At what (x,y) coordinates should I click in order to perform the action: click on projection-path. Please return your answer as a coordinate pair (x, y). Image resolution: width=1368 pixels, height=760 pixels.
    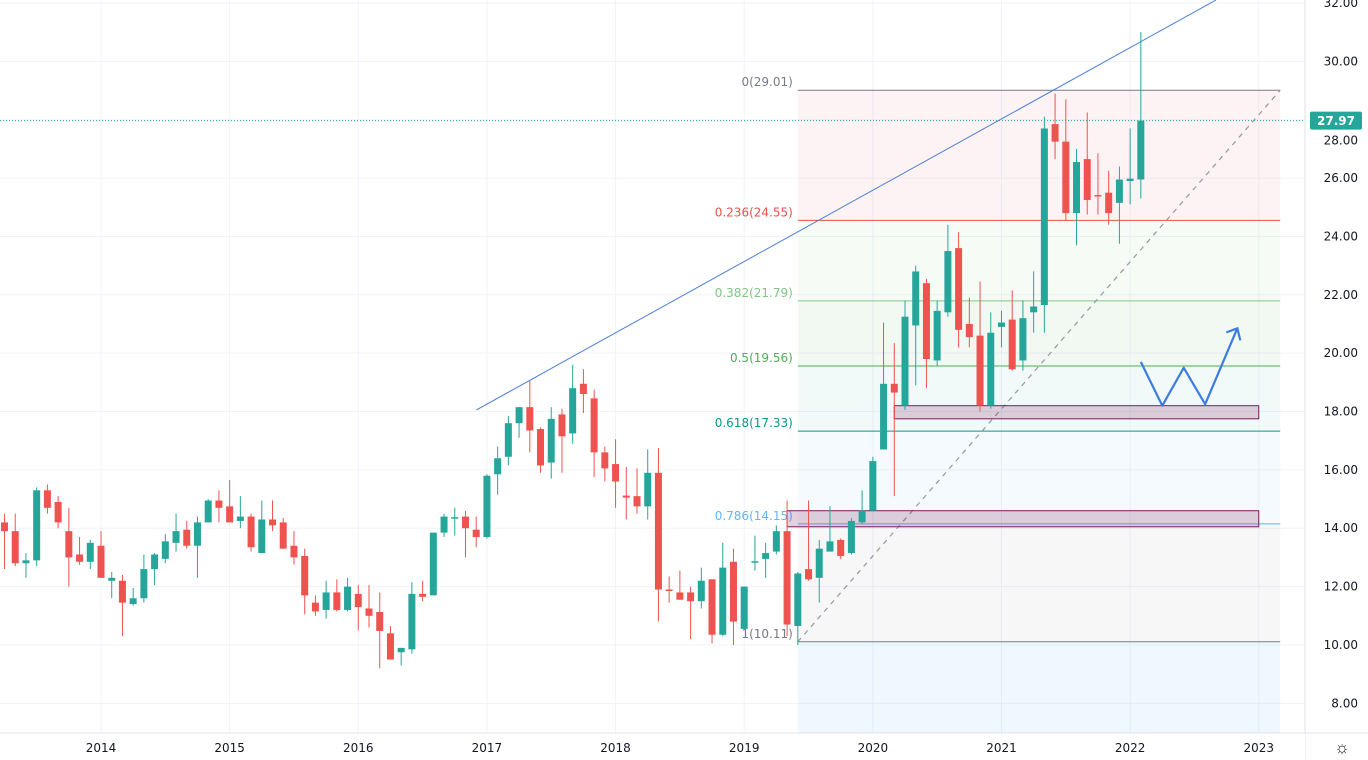
    Looking at the image, I should click on (1189, 367).